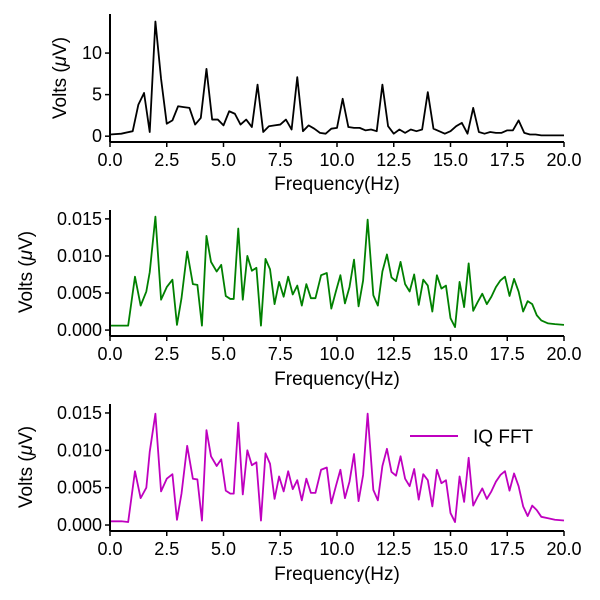 The image size is (600, 600). What do you see at coordinates (503, 437) in the screenshot?
I see `legend-label: IQ FFT` at bounding box center [503, 437].